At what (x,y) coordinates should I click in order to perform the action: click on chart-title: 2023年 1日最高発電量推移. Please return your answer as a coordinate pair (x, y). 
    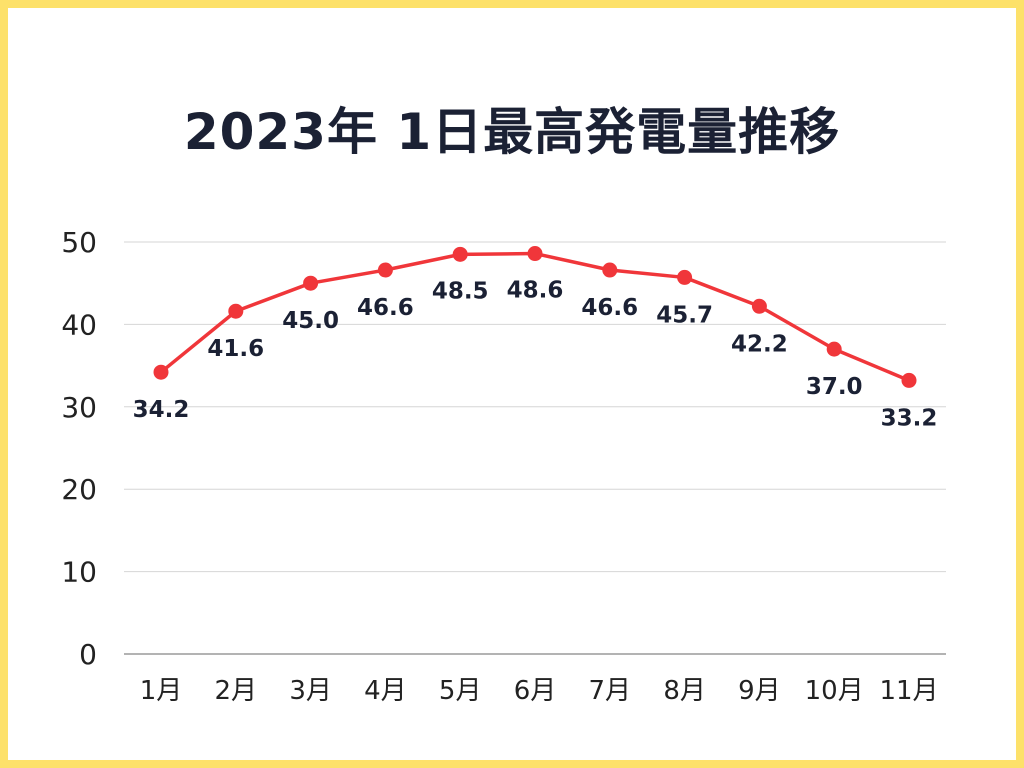
    Looking at the image, I should click on (512, 132).